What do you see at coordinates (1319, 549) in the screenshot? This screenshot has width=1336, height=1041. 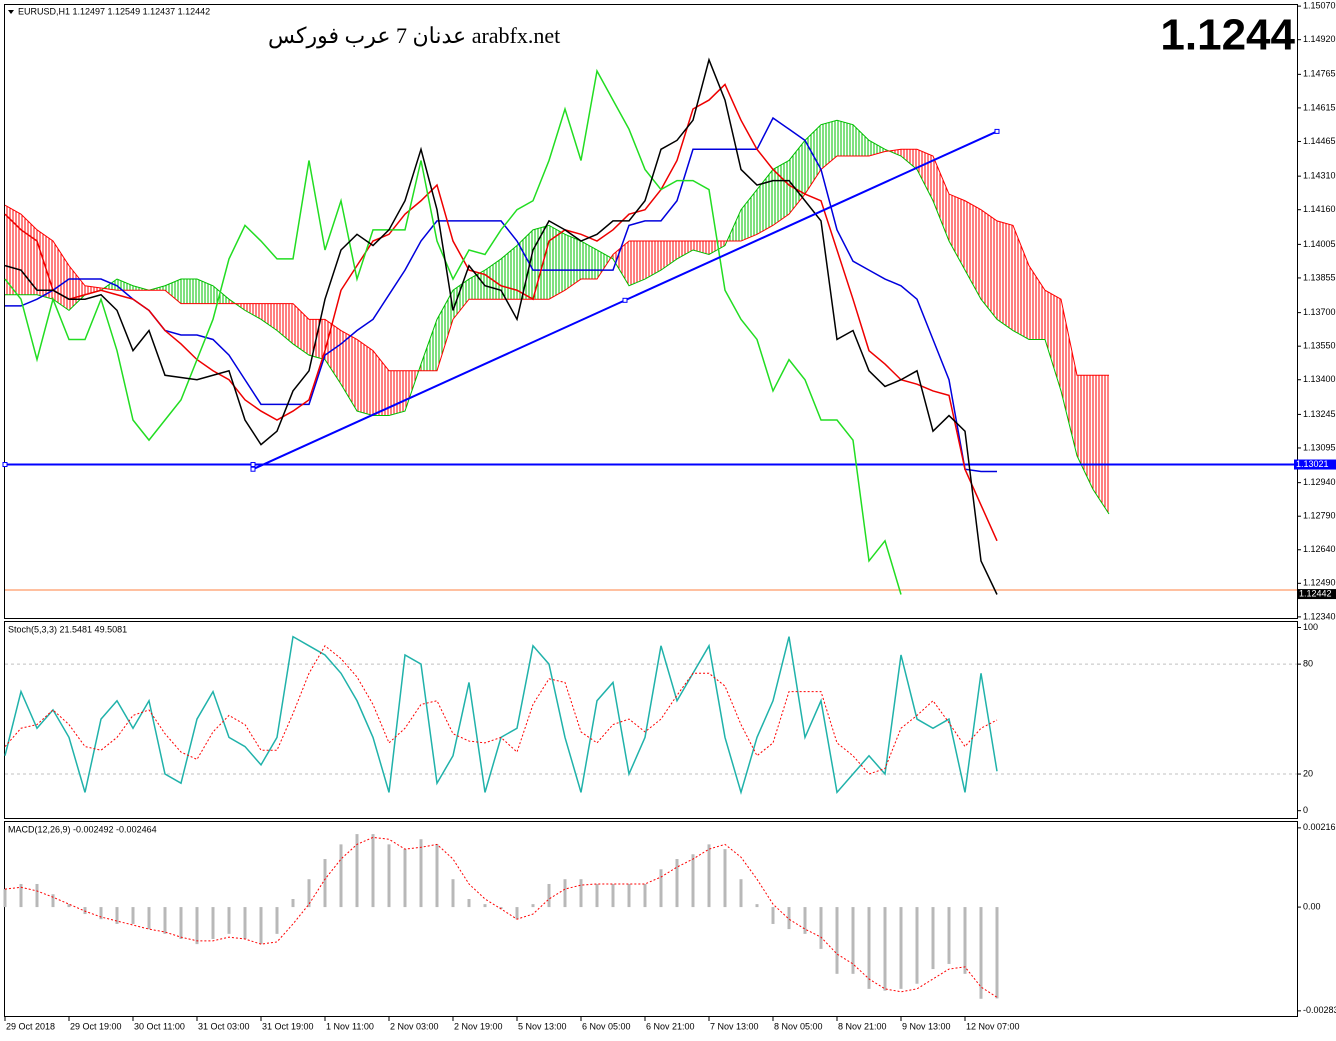 I see `y-tick-label: 1.12640` at bounding box center [1319, 549].